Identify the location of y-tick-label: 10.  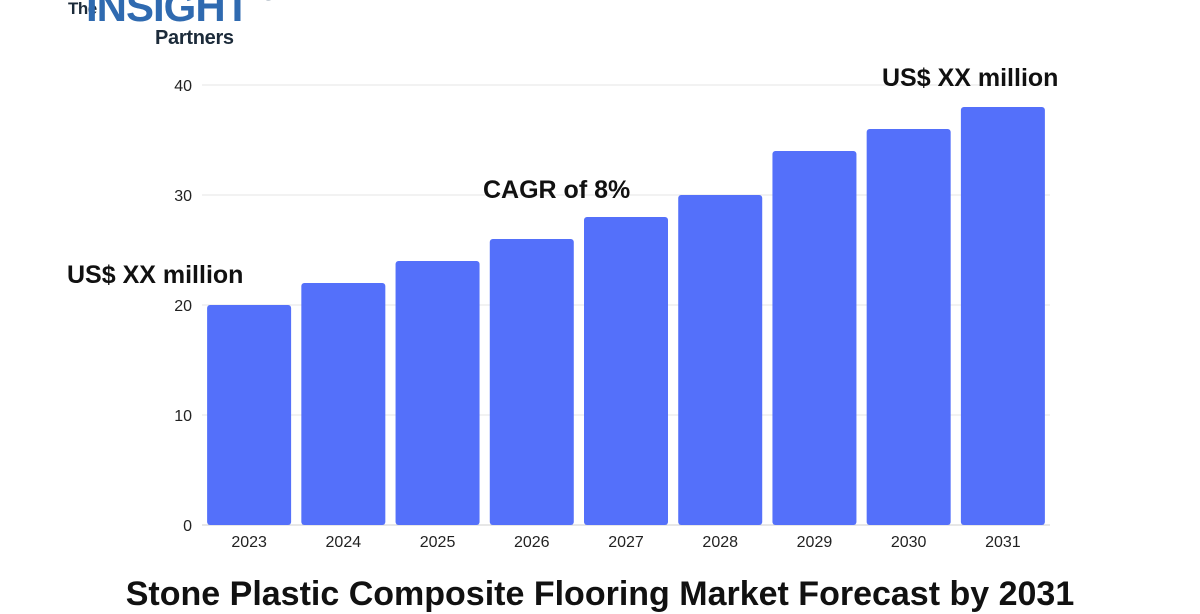
(183, 416).